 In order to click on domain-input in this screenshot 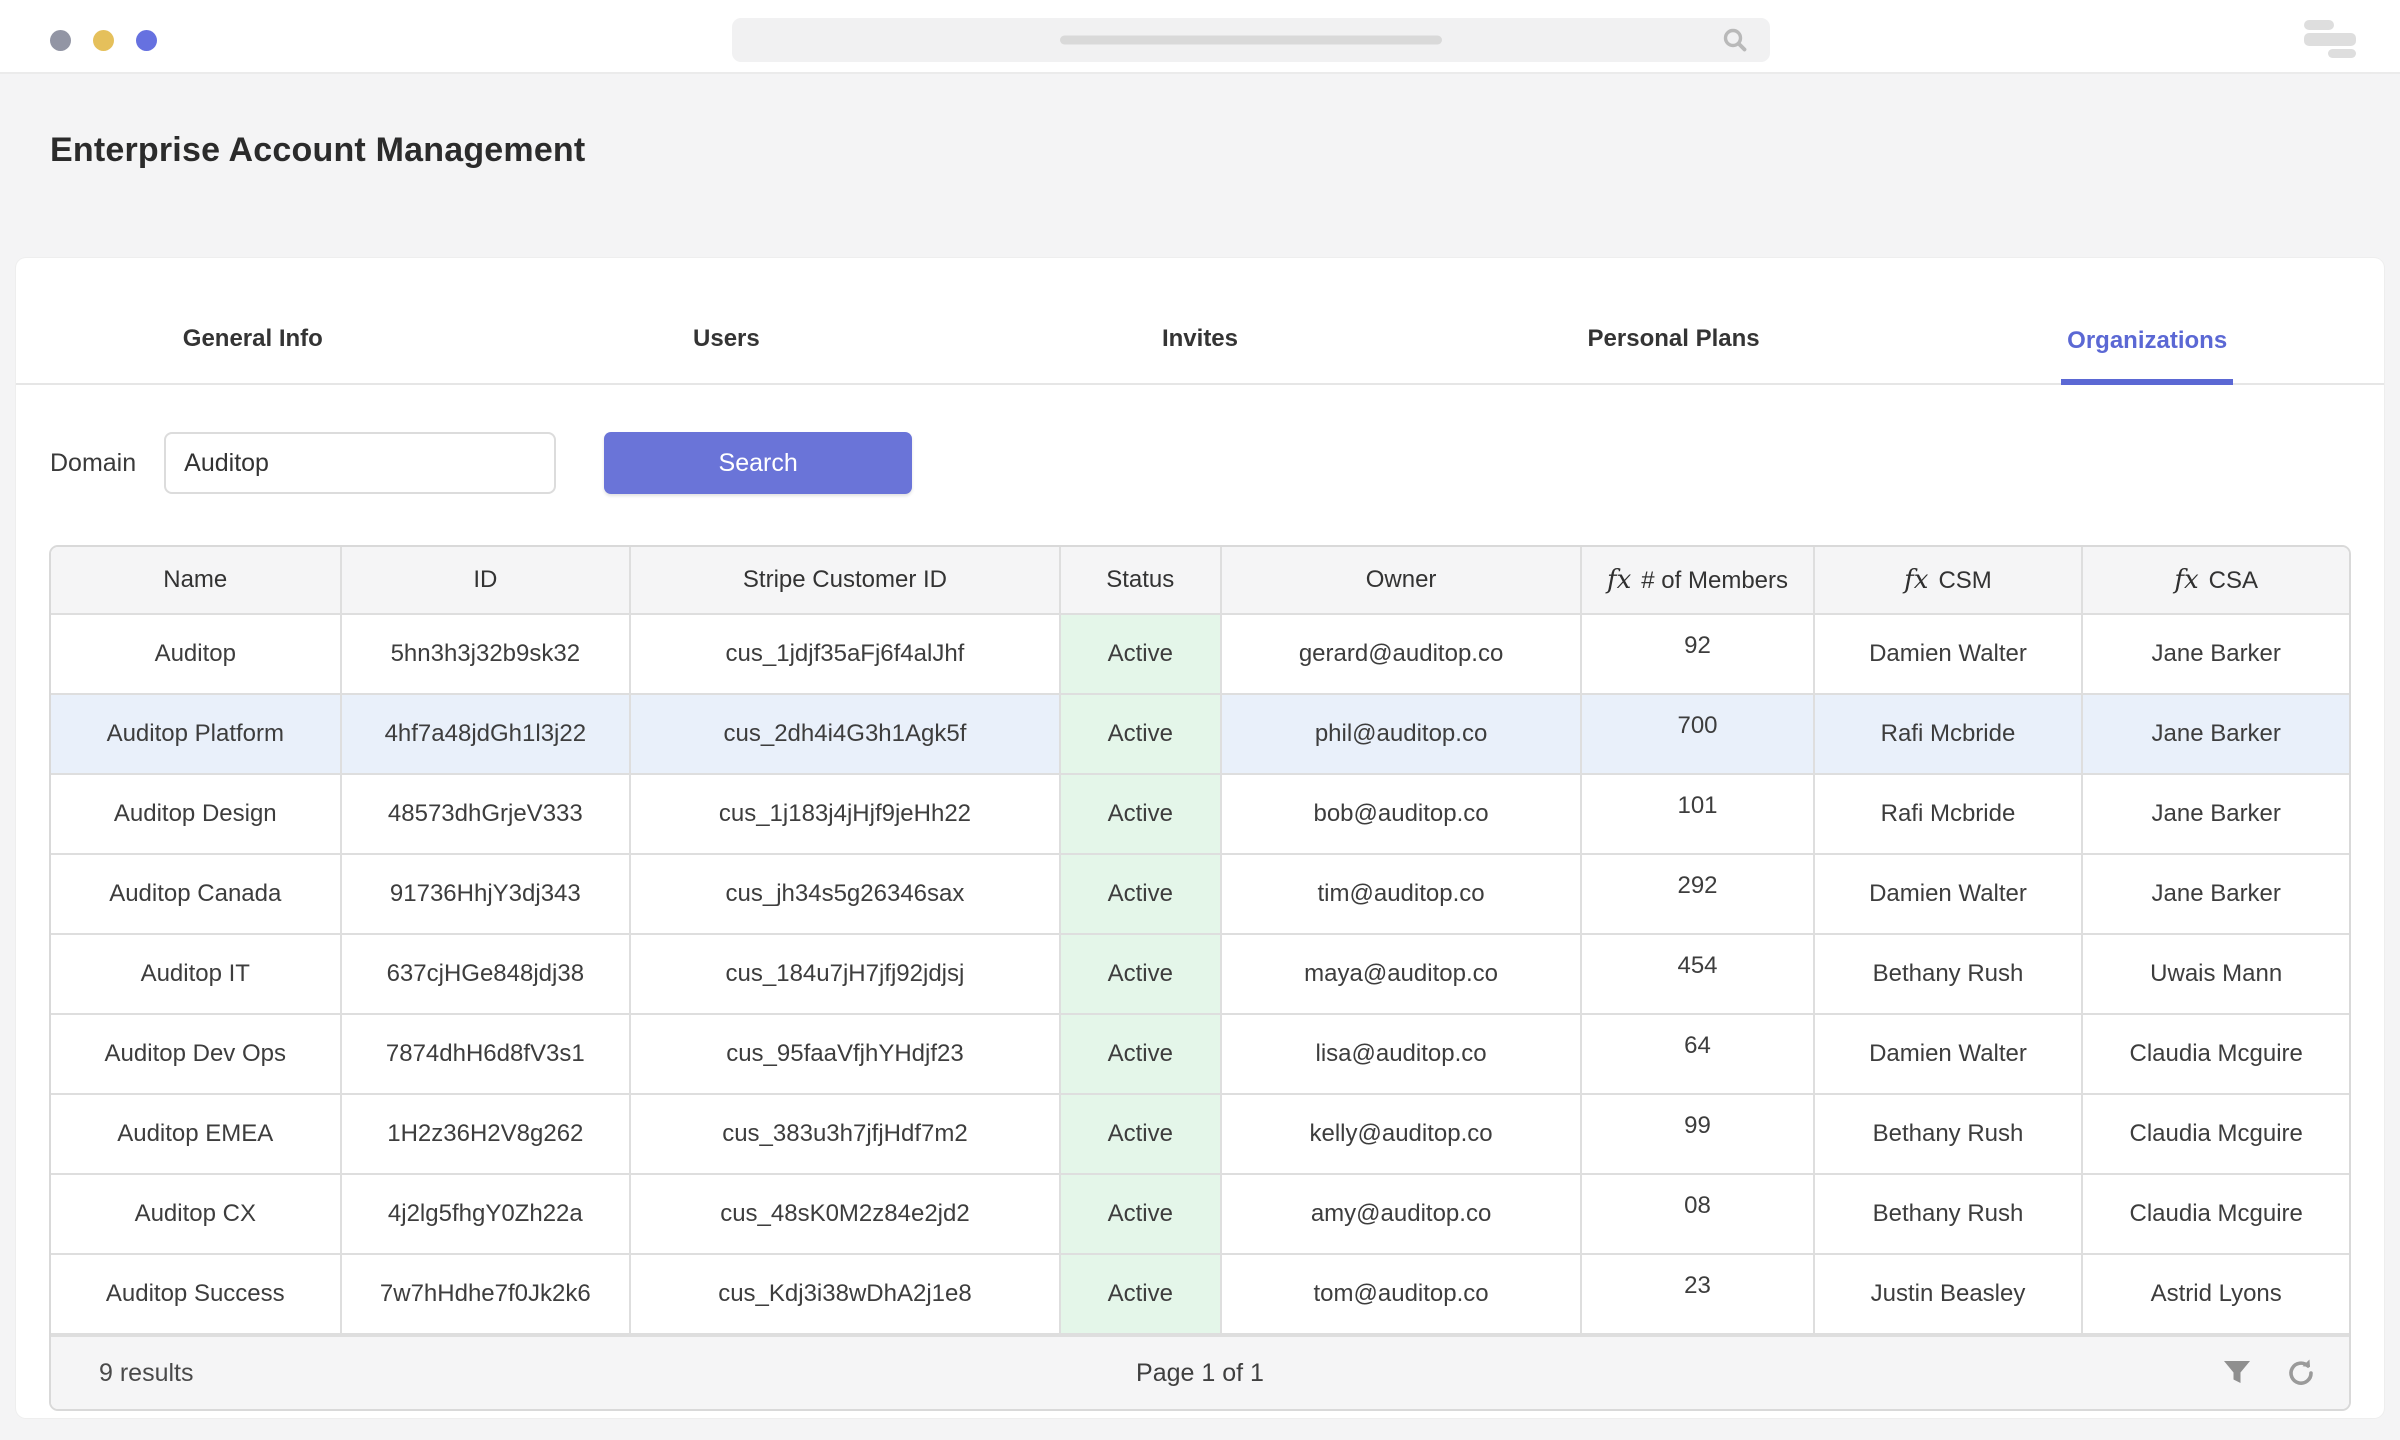, I will do `click(360, 463)`.